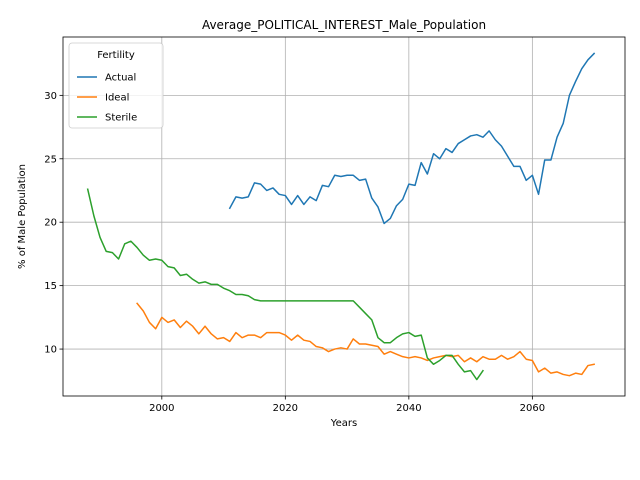  I want to click on x-tick-label: 2040, so click(408, 408).